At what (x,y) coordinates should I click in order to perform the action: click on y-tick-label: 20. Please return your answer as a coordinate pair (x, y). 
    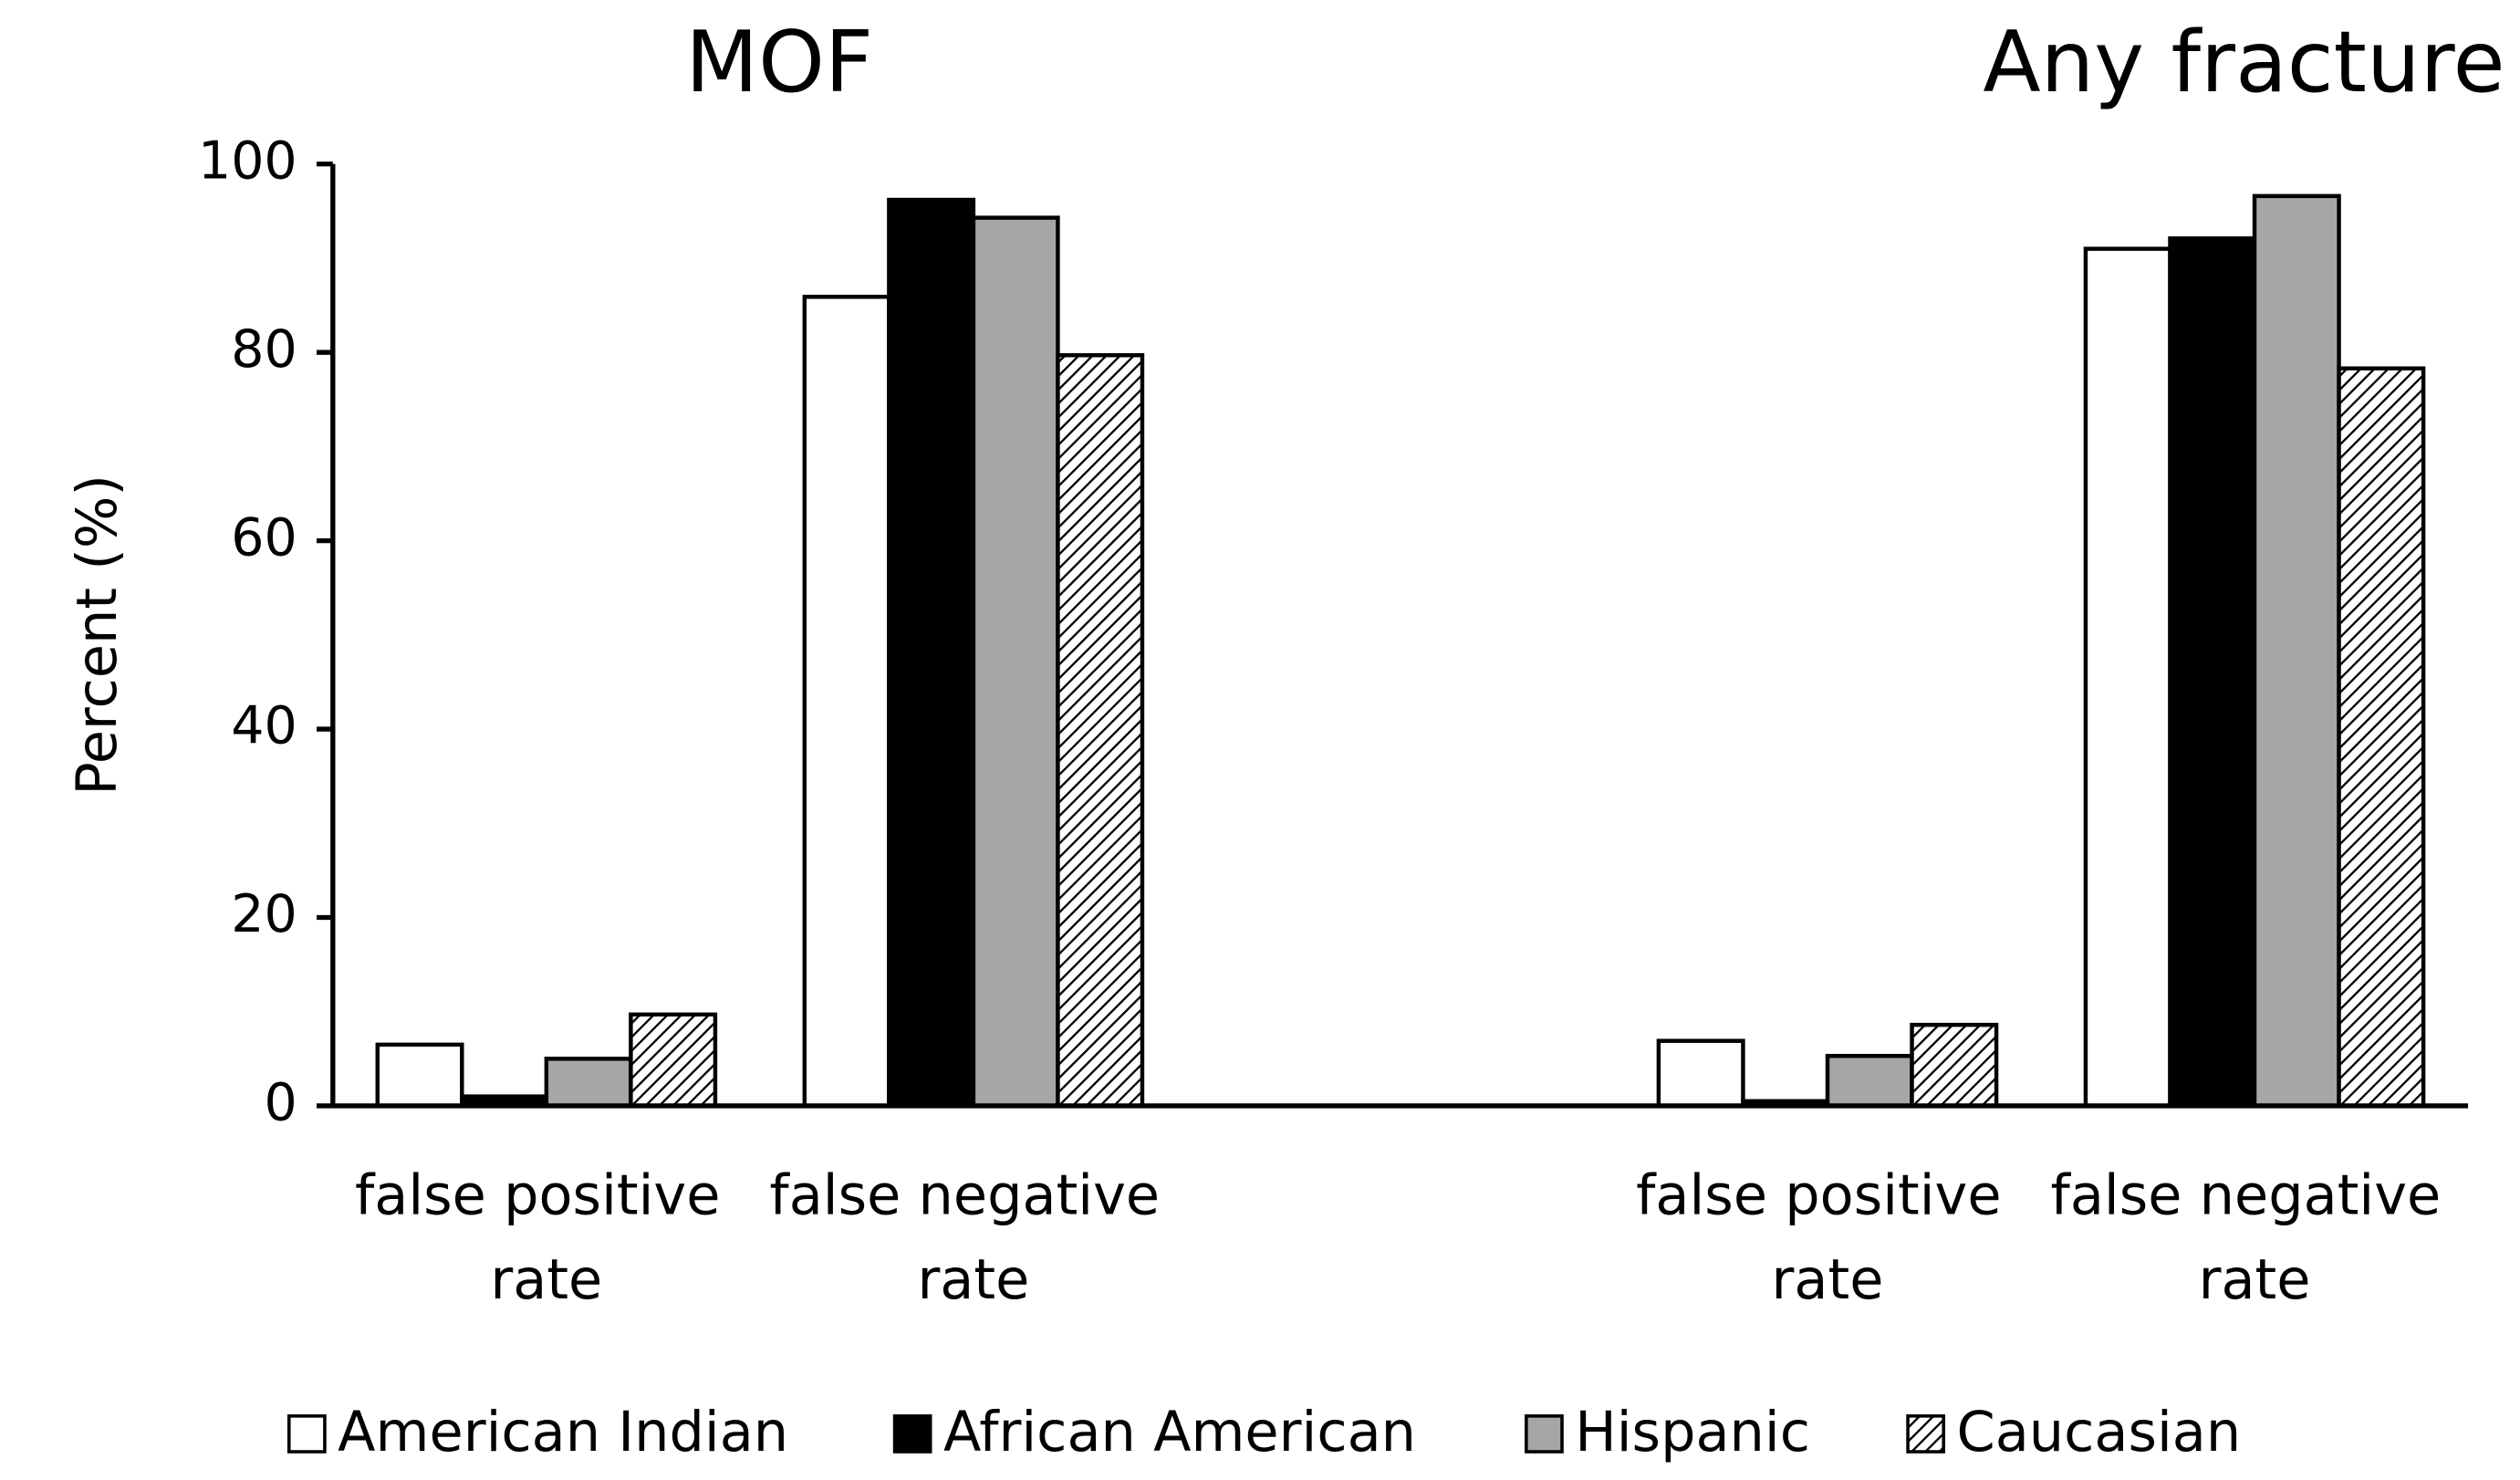
    Looking at the image, I should click on (264, 914).